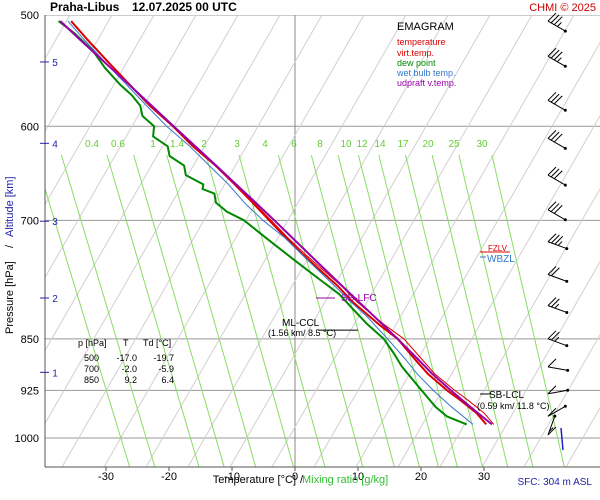  Describe the element at coordinates (10, 206) in the screenshot. I see `y-axis-label-altitude: Altitude [km]` at that location.